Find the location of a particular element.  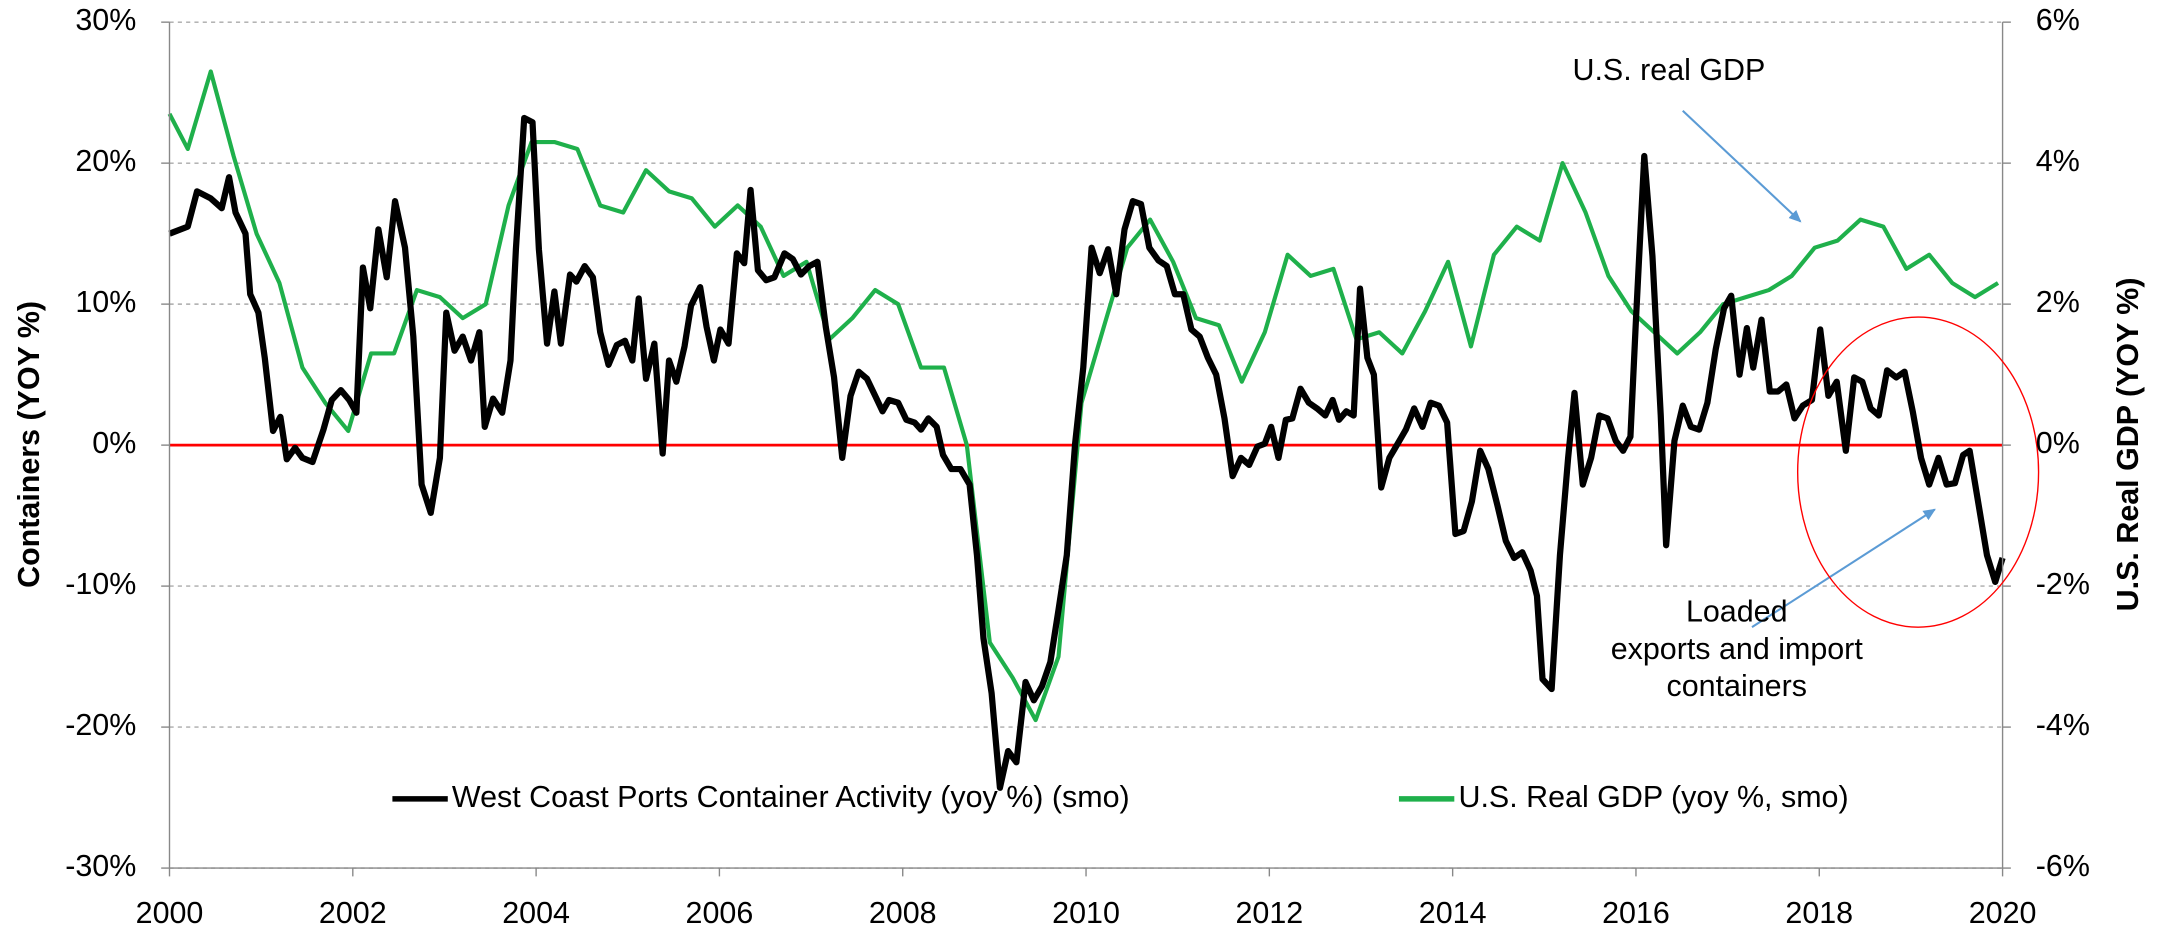

x-tick-label: 2008 is located at coordinates (903, 912).